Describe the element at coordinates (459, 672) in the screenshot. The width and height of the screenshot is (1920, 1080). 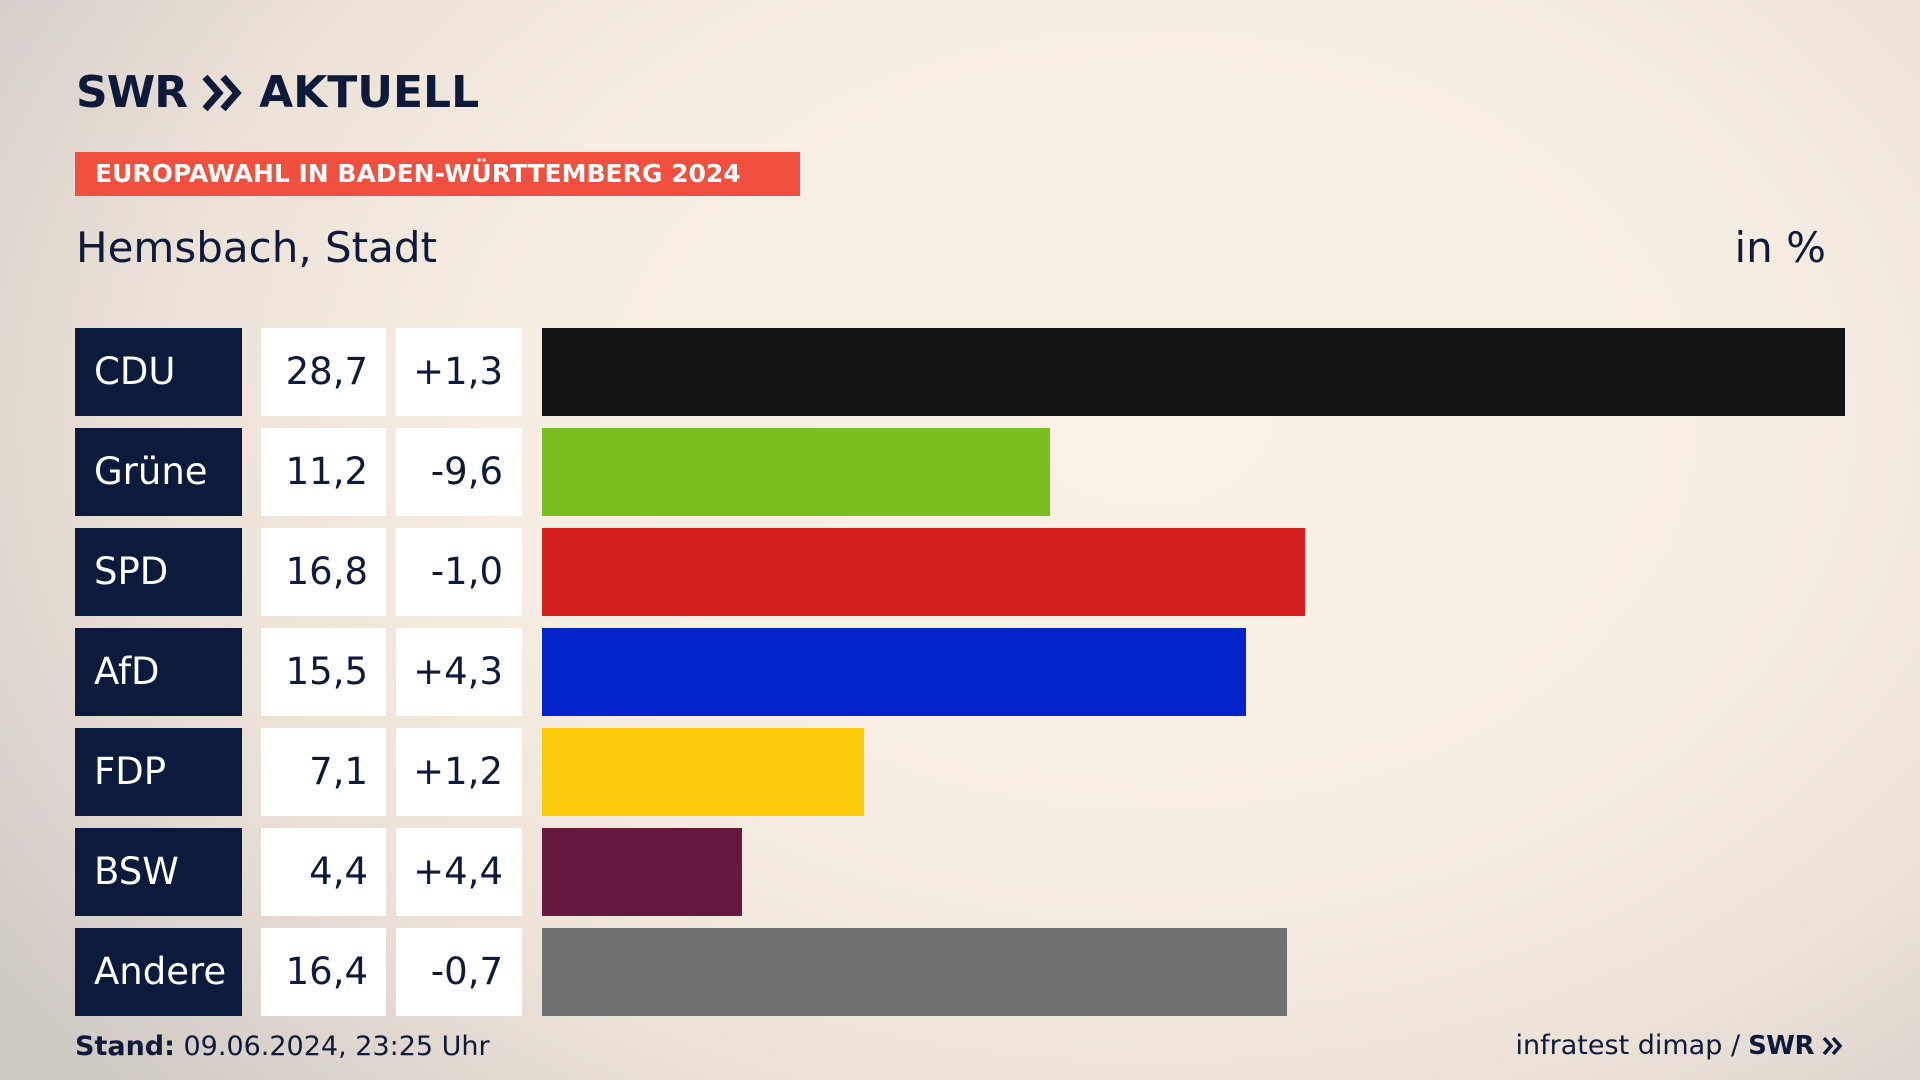
I see `vote-change-value: +4,3` at that location.